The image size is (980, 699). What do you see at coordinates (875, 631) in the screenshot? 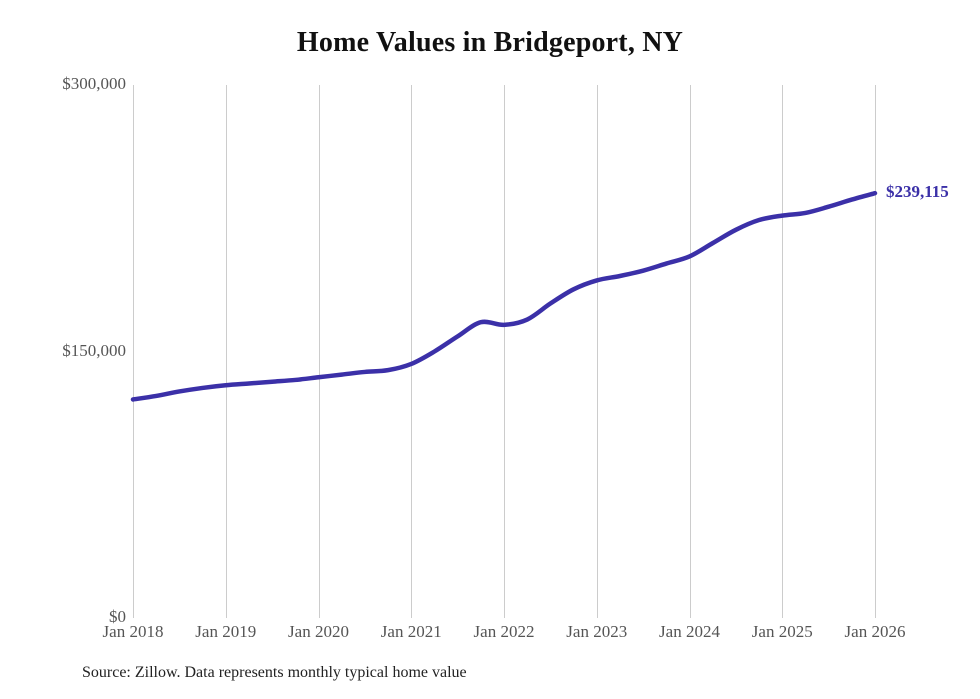
I see `x-tick-label: Jan 2026` at bounding box center [875, 631].